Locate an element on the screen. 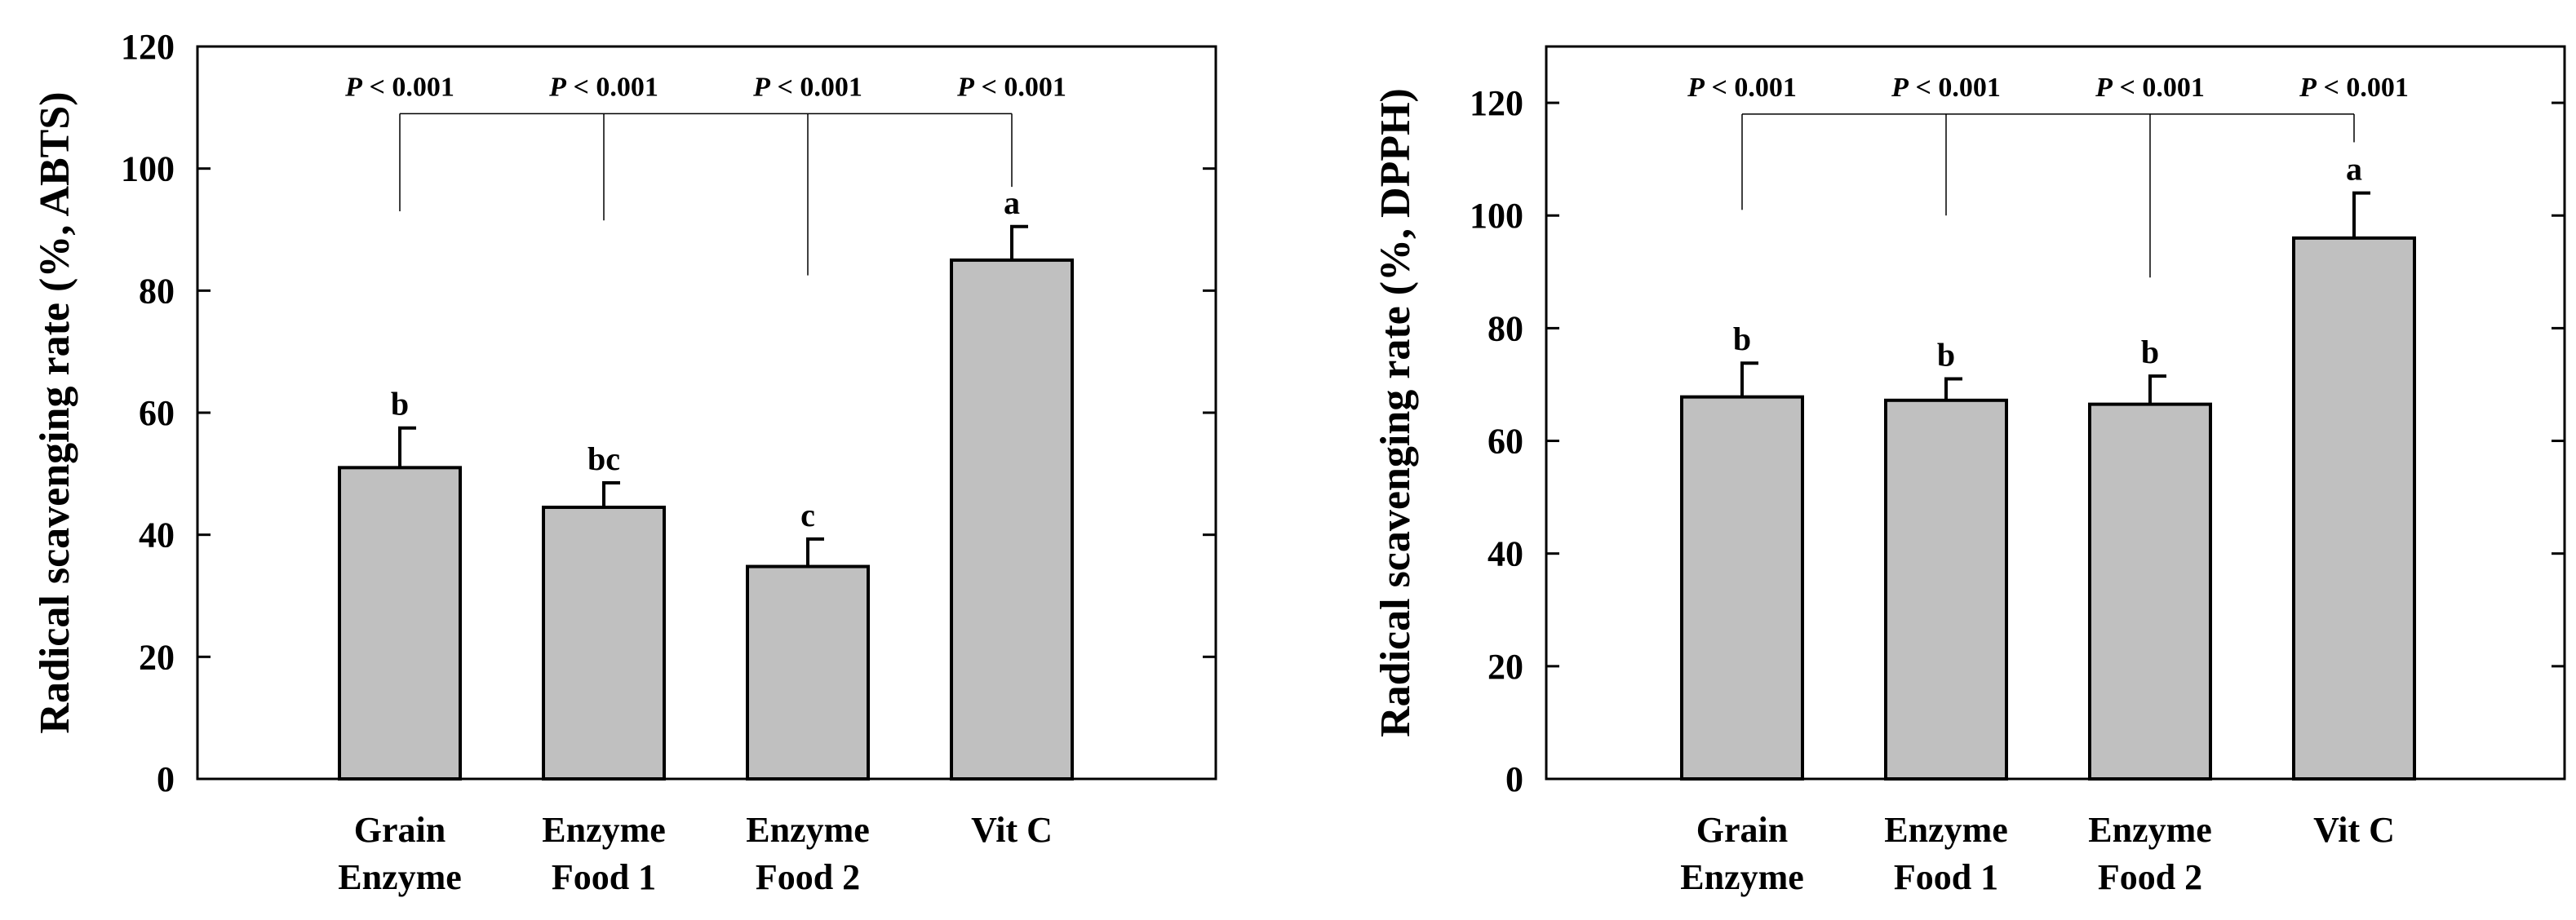  significance-letter: c is located at coordinates (807, 515).